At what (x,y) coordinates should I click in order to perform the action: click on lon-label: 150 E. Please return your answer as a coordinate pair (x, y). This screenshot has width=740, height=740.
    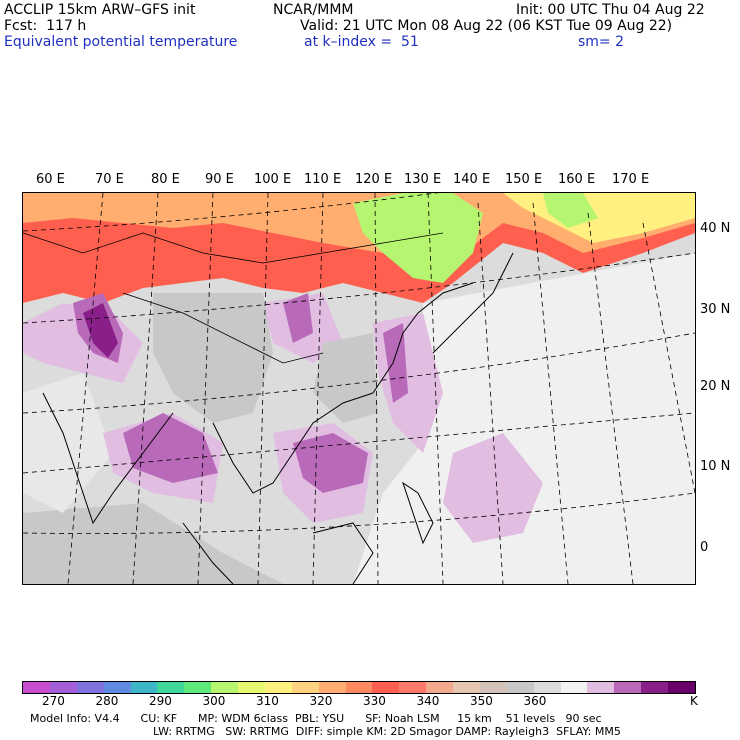
    Looking at the image, I should click on (524, 179).